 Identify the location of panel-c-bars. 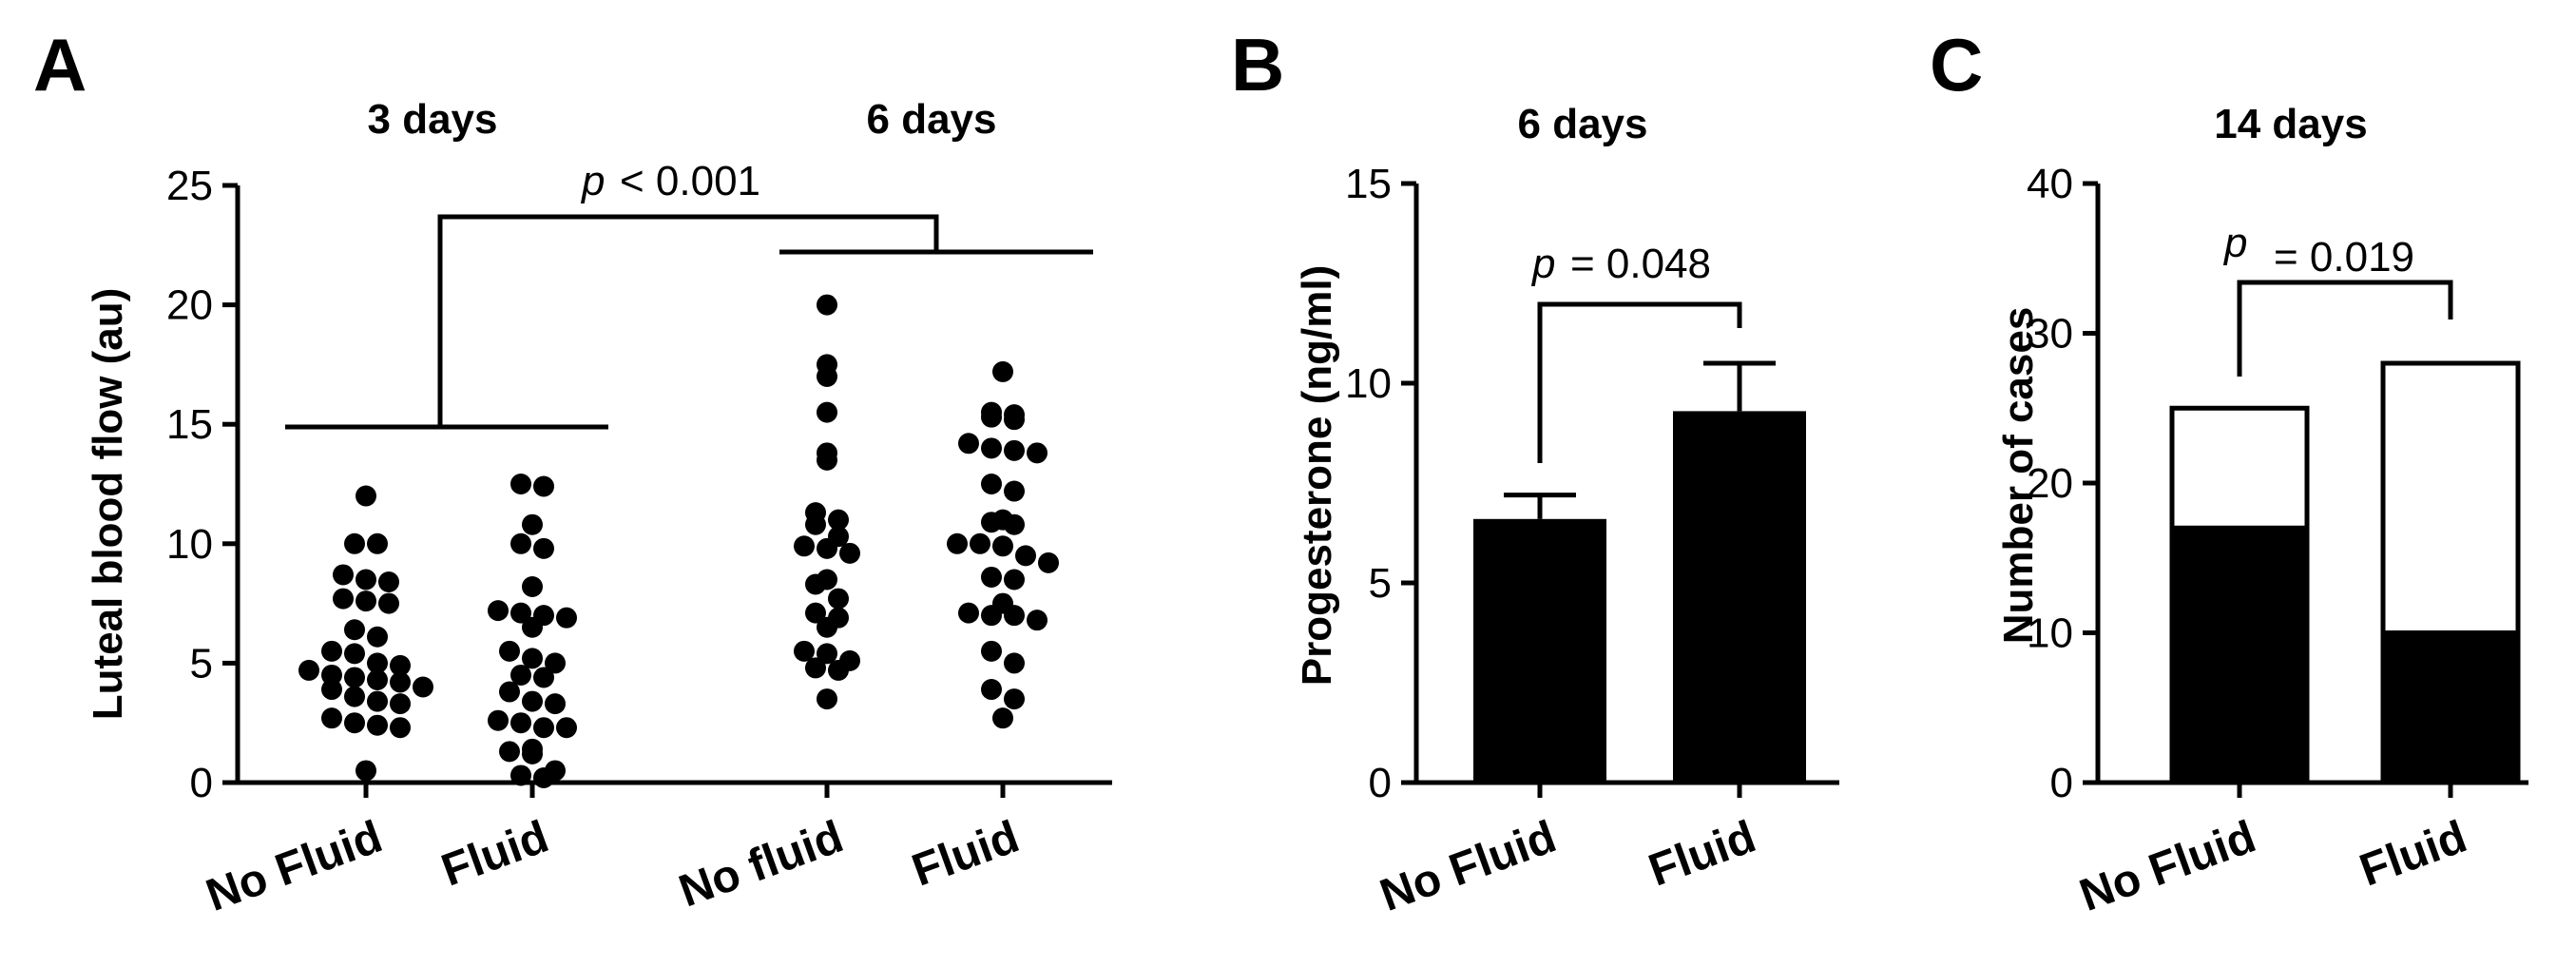
(2345, 572).